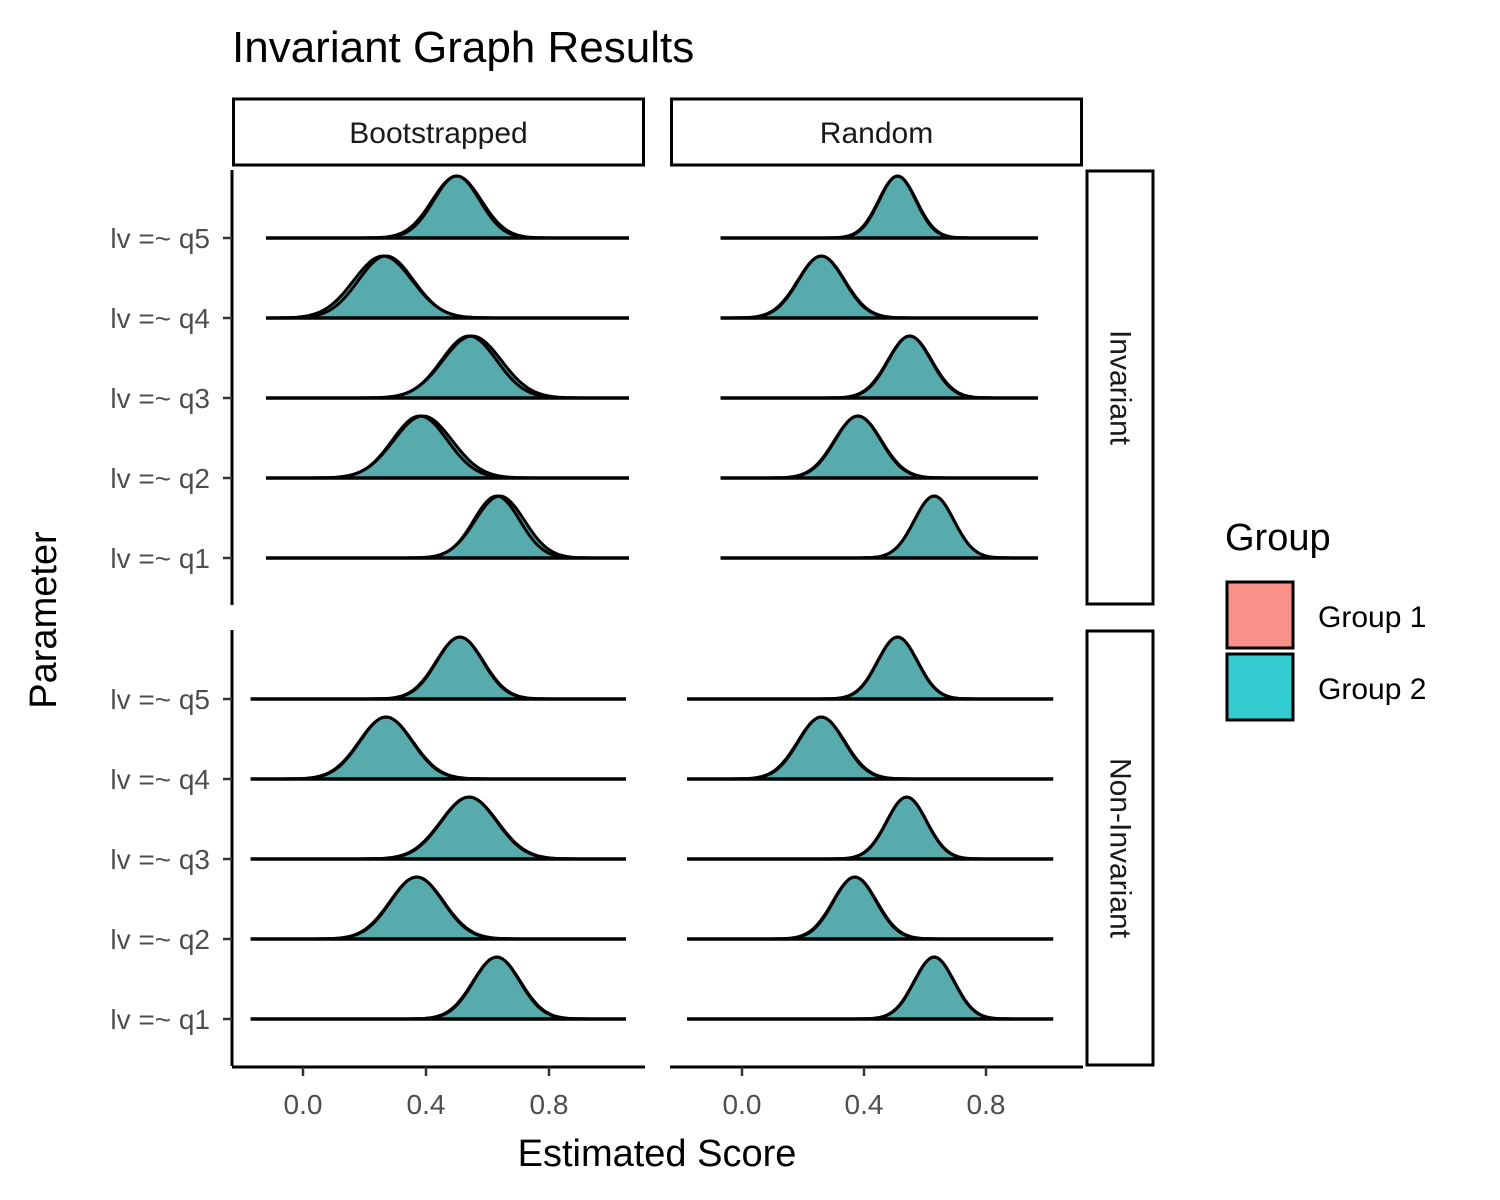 The image size is (1500, 1200). What do you see at coordinates (438, 828) in the screenshot?
I see `panel-bootstrapped-non-invariant` at bounding box center [438, 828].